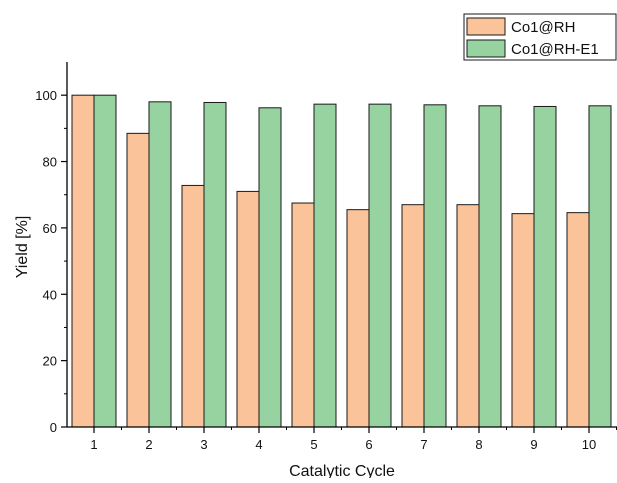 The image size is (617, 483). What do you see at coordinates (533, 444) in the screenshot?
I see `x-tick-label-9: 9` at bounding box center [533, 444].